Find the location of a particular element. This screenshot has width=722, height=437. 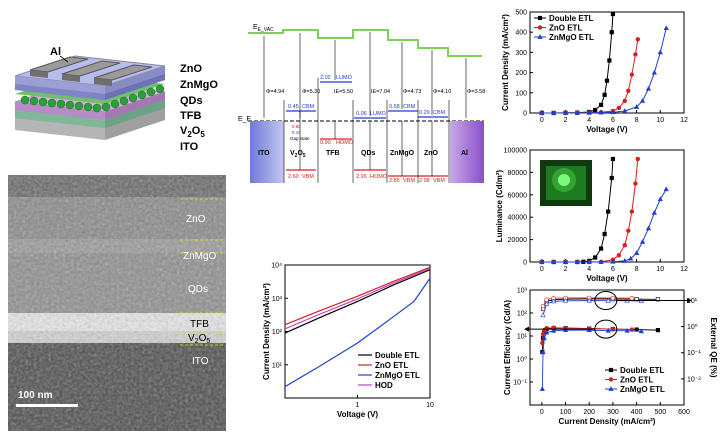

y2-tick-label: 10⁰ is located at coordinates (692, 327).